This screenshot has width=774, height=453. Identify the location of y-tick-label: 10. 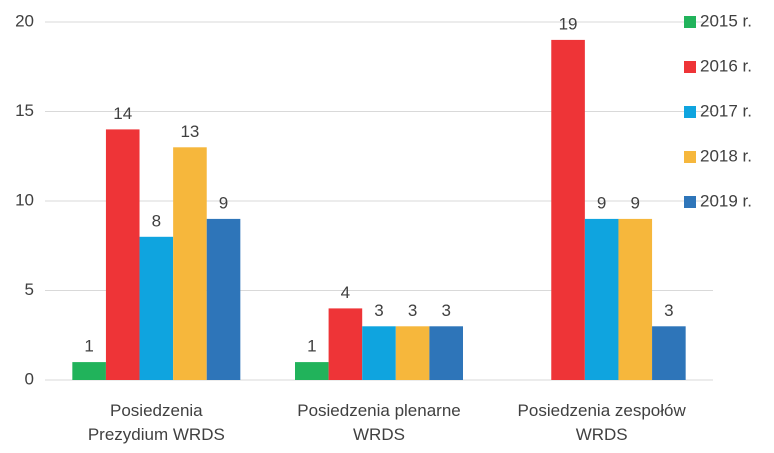
(24, 199).